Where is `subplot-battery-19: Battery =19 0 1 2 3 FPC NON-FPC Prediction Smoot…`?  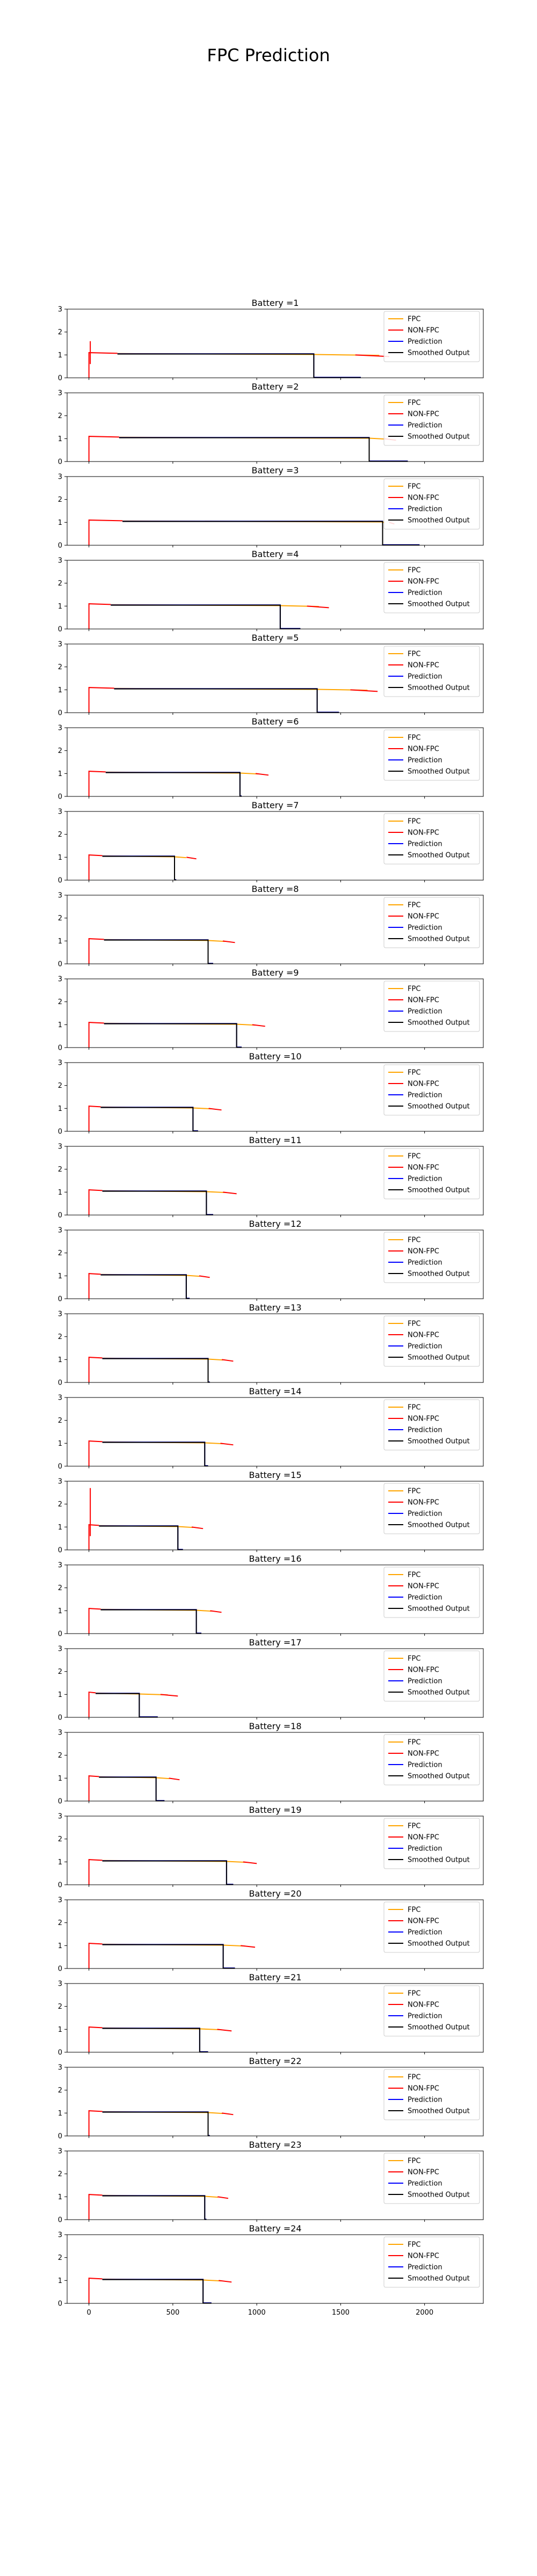
subplot-battery-19: Battery =19 0 1 2 3 FPC NON-FPC Prediction Smoot… is located at coordinates (271, 1847).